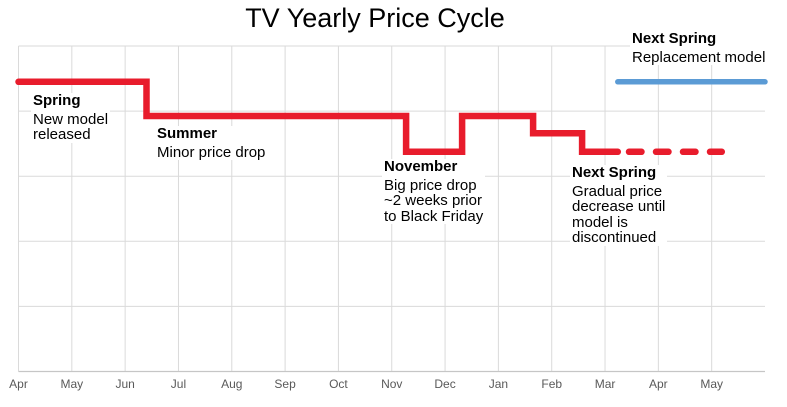 The width and height of the screenshot is (787, 407). I want to click on annotation-november-line: Big price drop, so click(430, 185).